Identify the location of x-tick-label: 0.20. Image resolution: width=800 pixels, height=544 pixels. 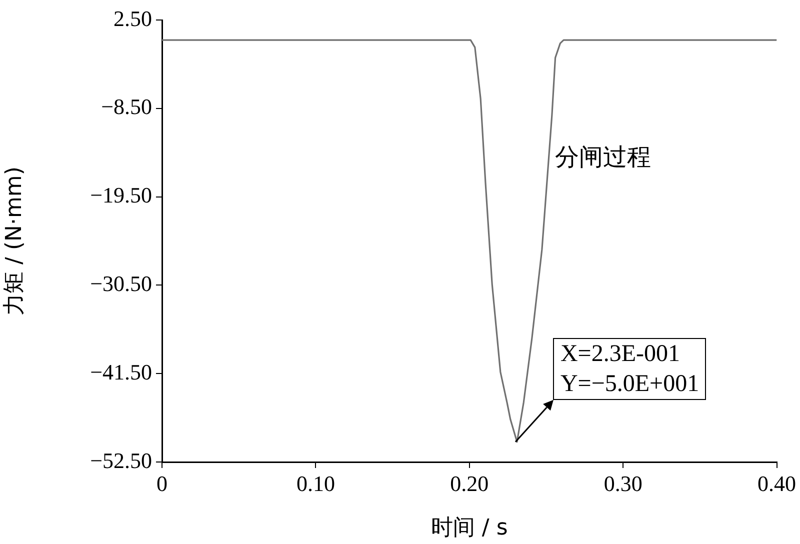
(469, 483).